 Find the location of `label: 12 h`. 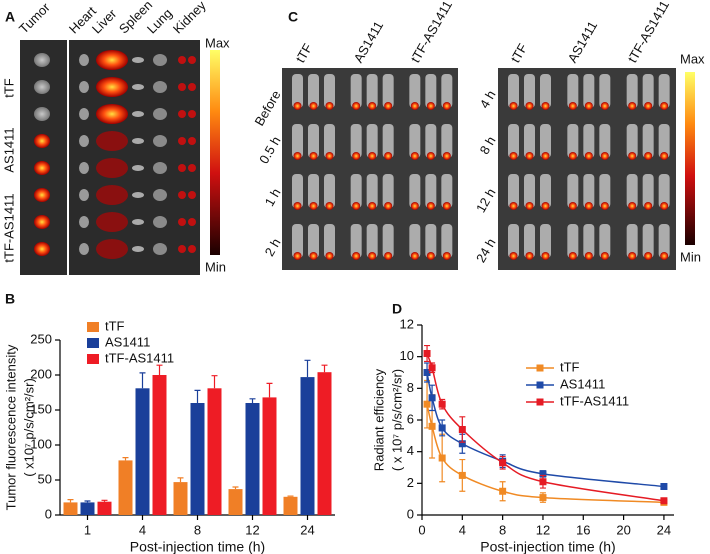

label: 12 h is located at coordinates (486, 200).